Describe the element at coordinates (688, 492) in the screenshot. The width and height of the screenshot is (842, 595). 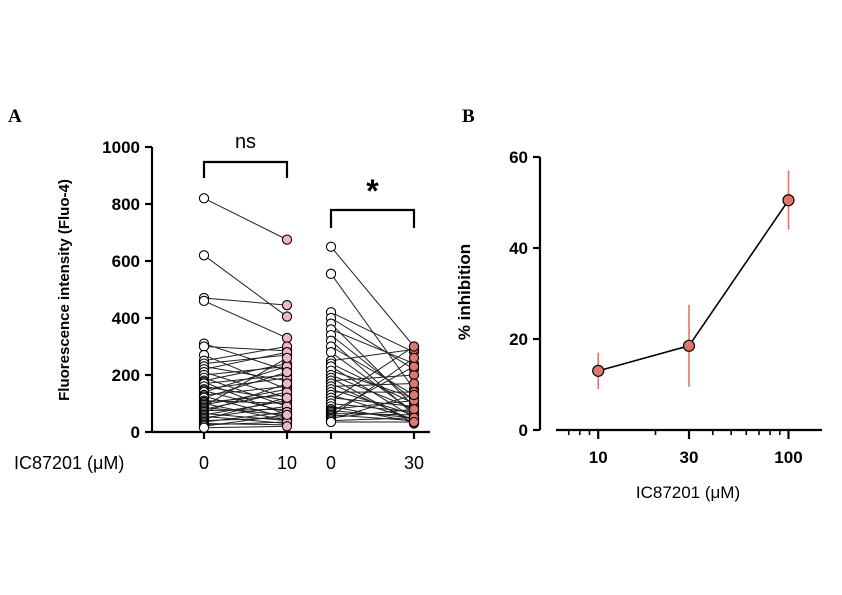
I see `panel-b-x-axis-label: IC87201 (μM)` at that location.